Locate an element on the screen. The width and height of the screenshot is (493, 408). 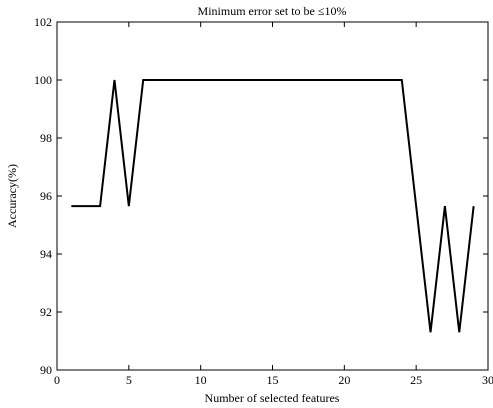
y-tick-label: 102 is located at coordinates (43, 22).